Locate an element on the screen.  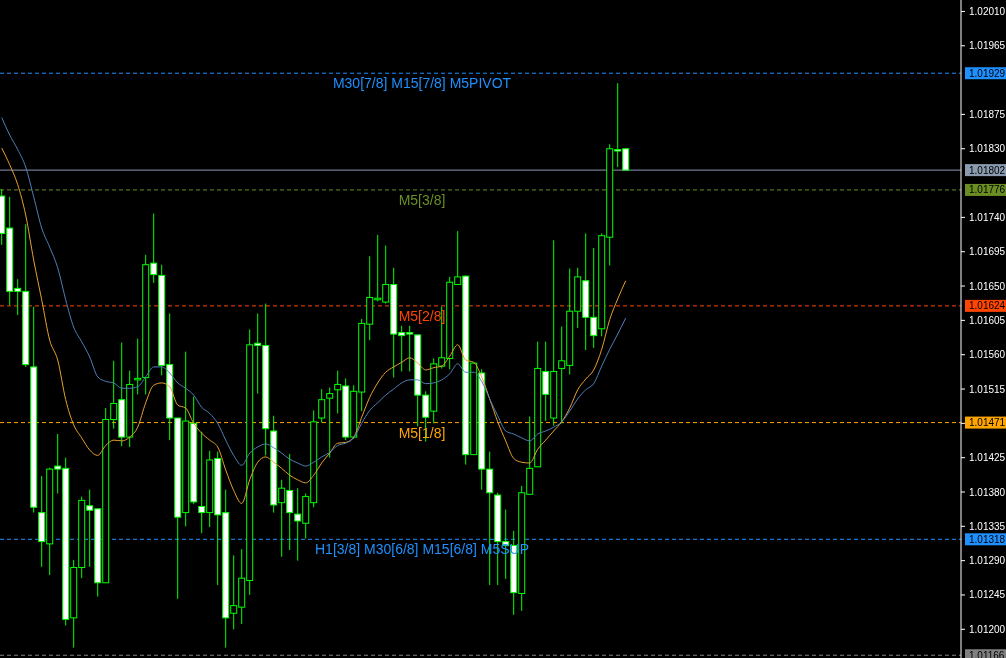
y-tick-label: 1.01605 is located at coordinates (987, 320).